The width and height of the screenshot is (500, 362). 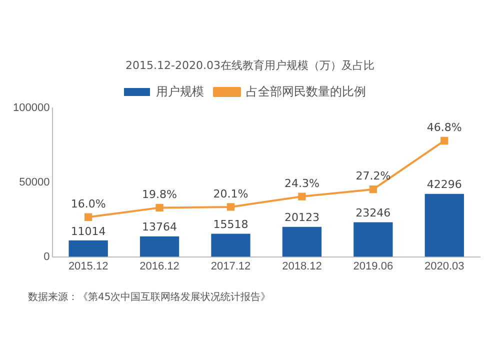 What do you see at coordinates (88, 266) in the screenshot?
I see `x-tick-label: 2015.12` at bounding box center [88, 266].